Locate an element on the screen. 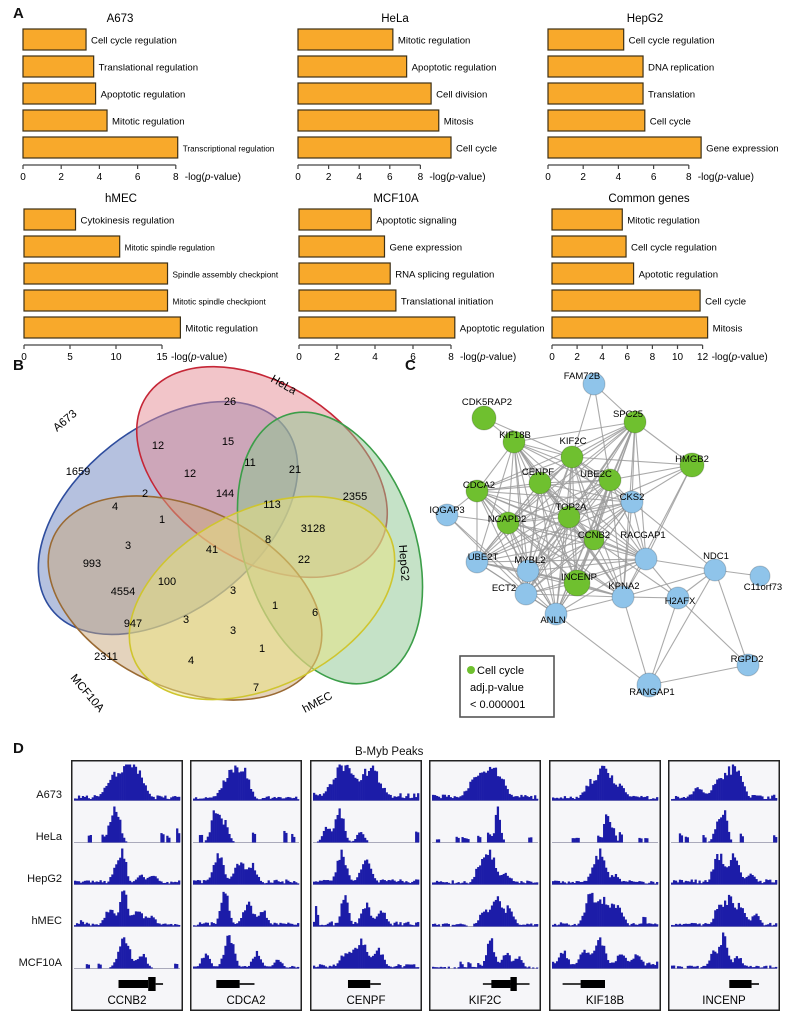  gene-name-label: INCENP is located at coordinates (724, 1001).